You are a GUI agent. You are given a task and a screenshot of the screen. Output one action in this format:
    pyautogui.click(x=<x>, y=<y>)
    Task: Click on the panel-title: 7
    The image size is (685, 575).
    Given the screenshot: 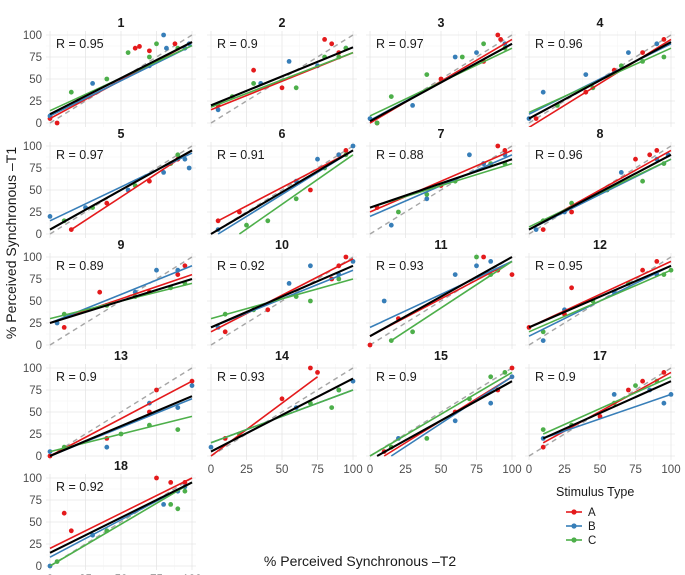 What is the action you would take?
    pyautogui.click(x=441, y=134)
    